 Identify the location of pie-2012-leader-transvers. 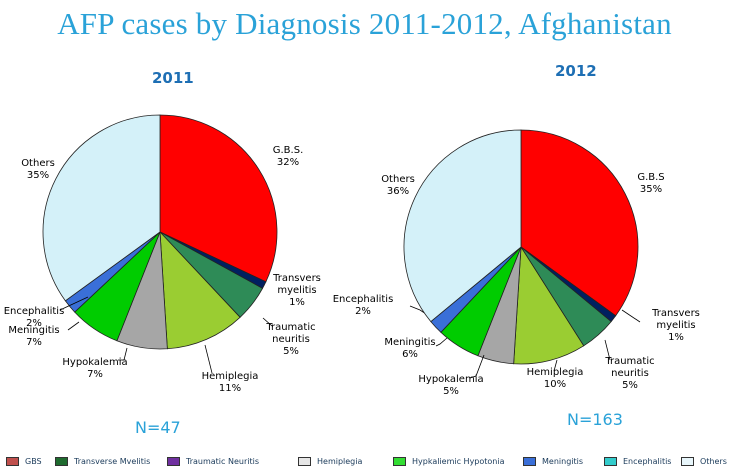
(631, 316).